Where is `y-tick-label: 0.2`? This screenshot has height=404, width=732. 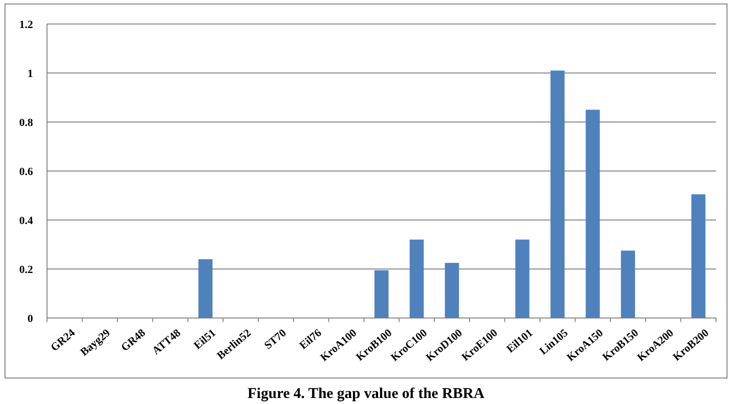 y-tick-label: 0.2 is located at coordinates (26, 270).